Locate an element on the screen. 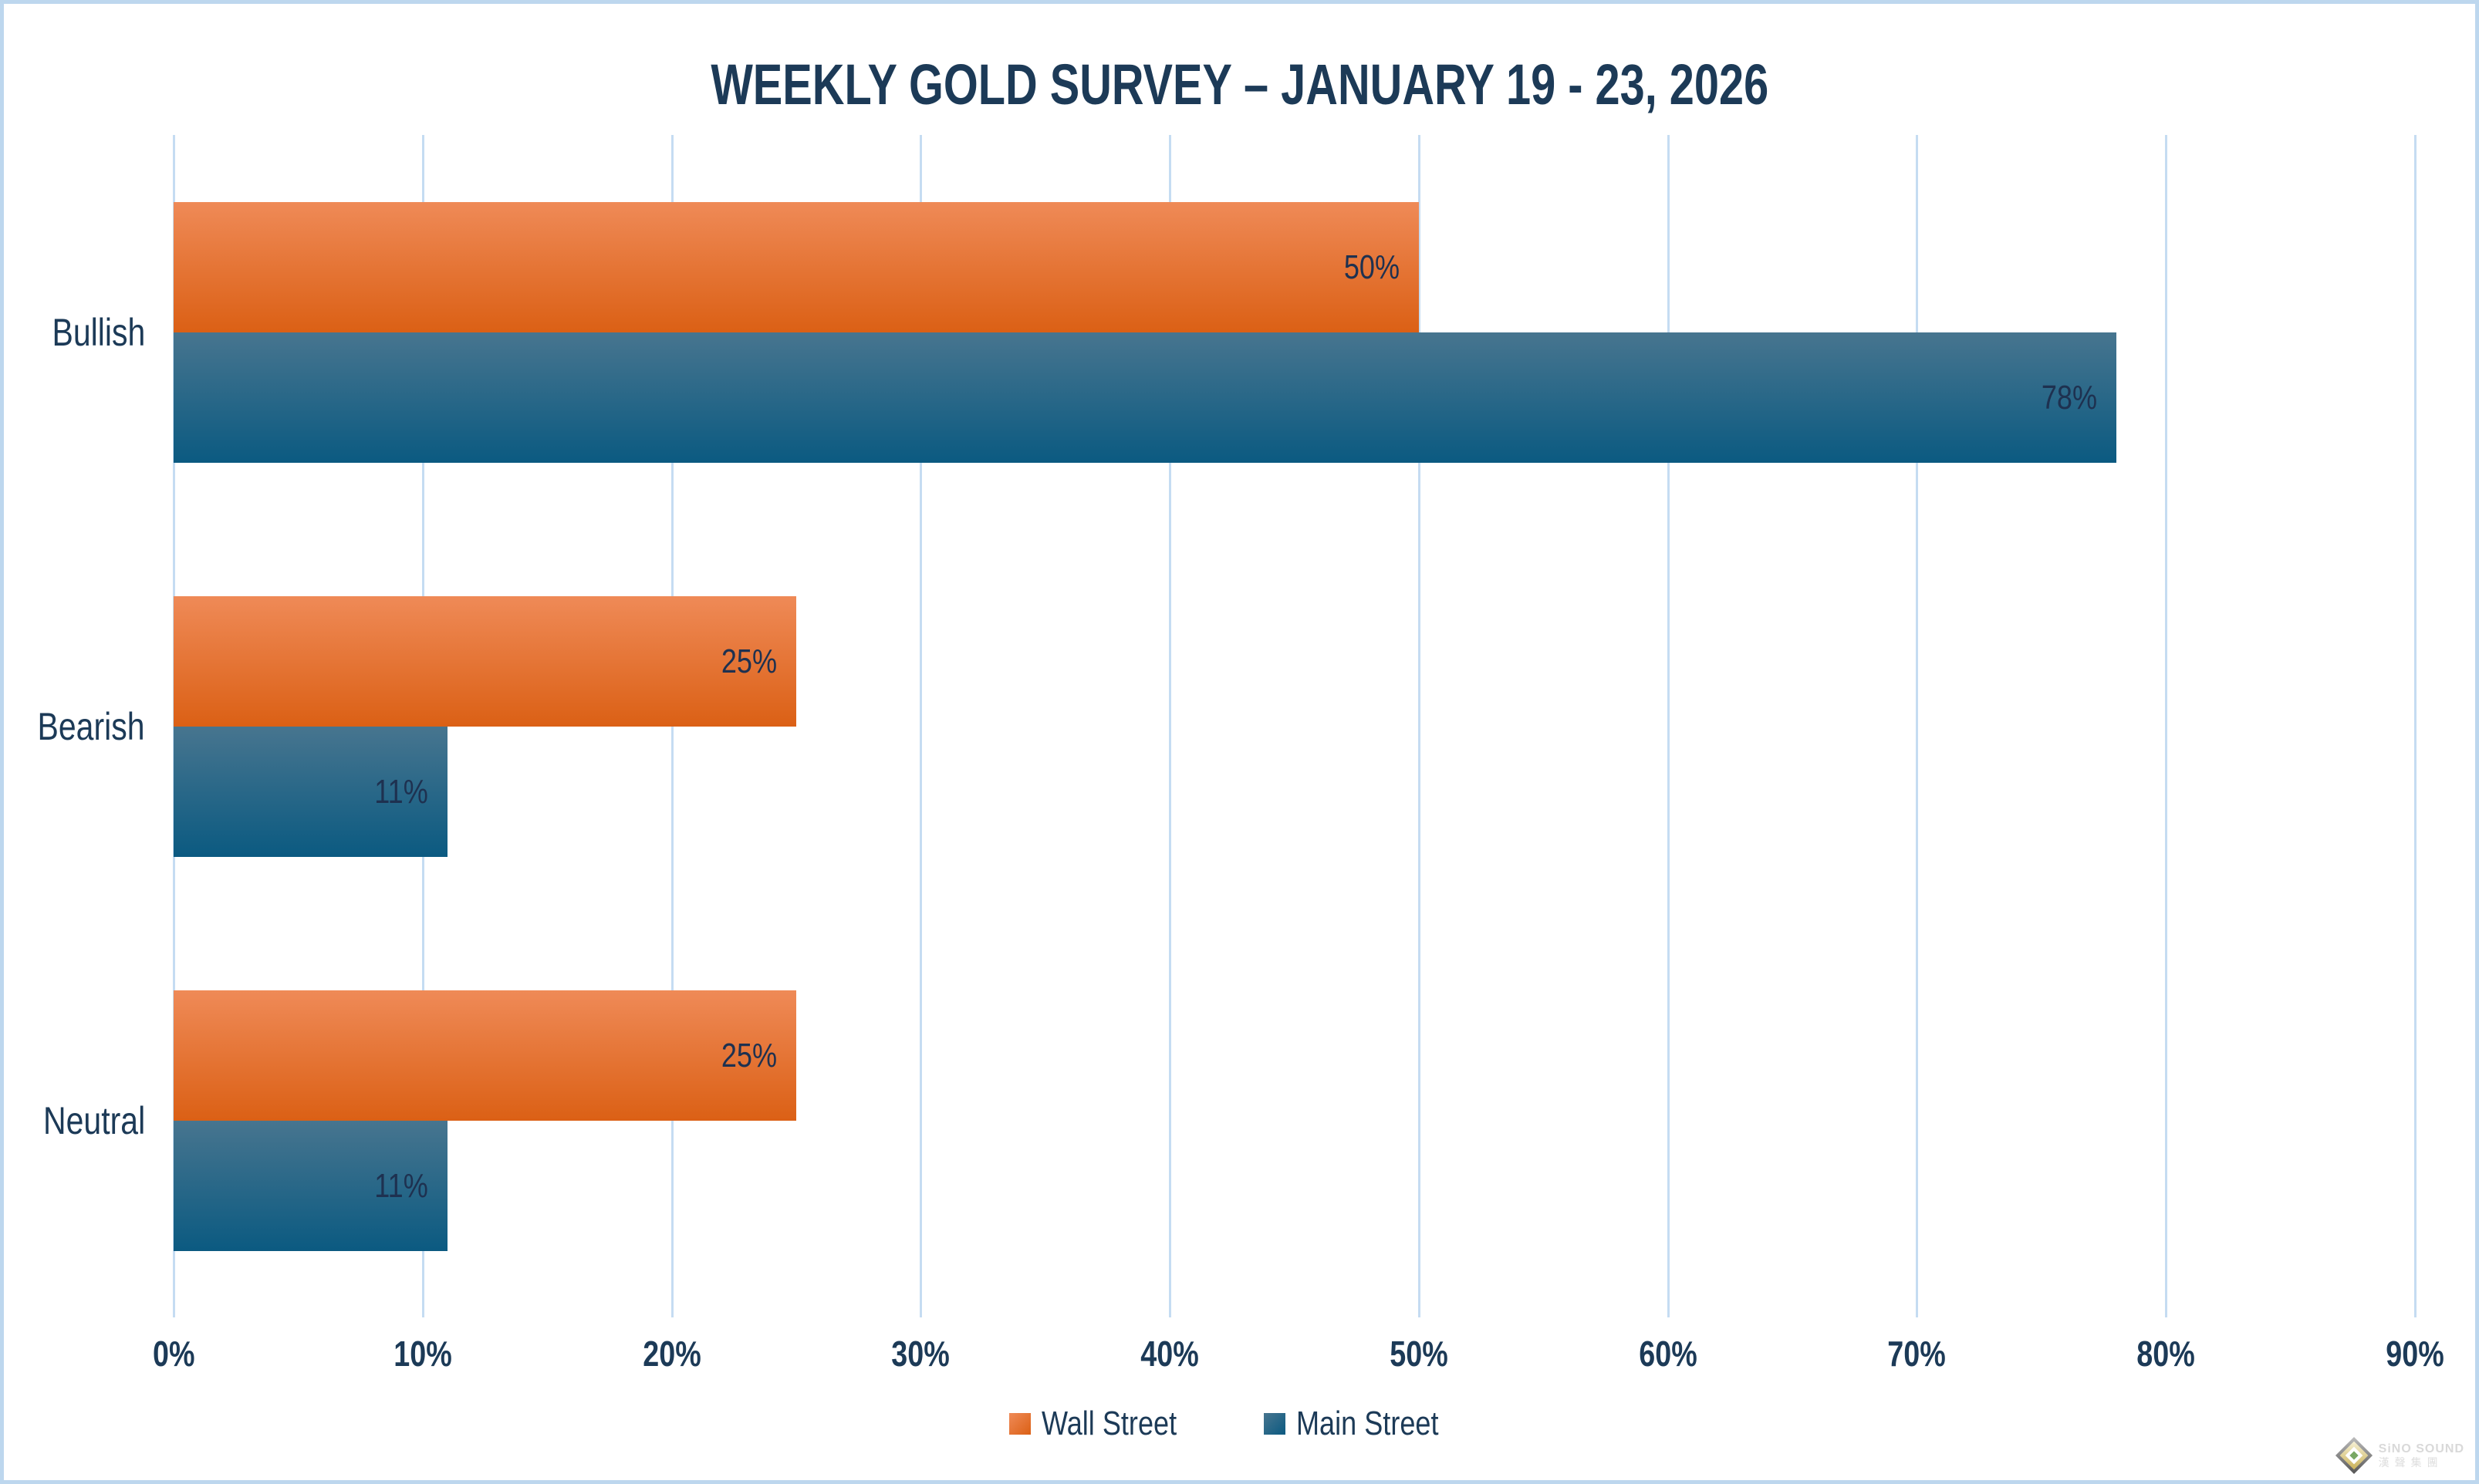  x-tick-label: 80% is located at coordinates (2165, 1354).